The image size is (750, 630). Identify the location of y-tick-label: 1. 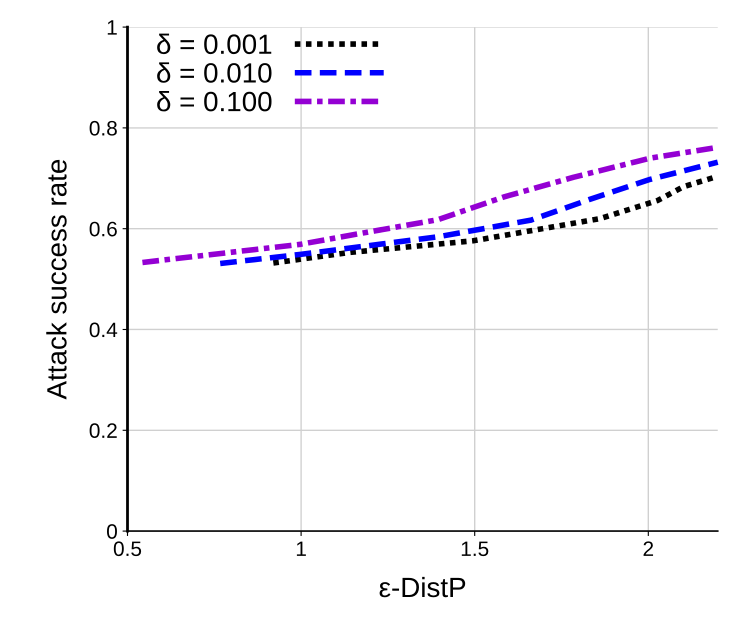
(112, 27).